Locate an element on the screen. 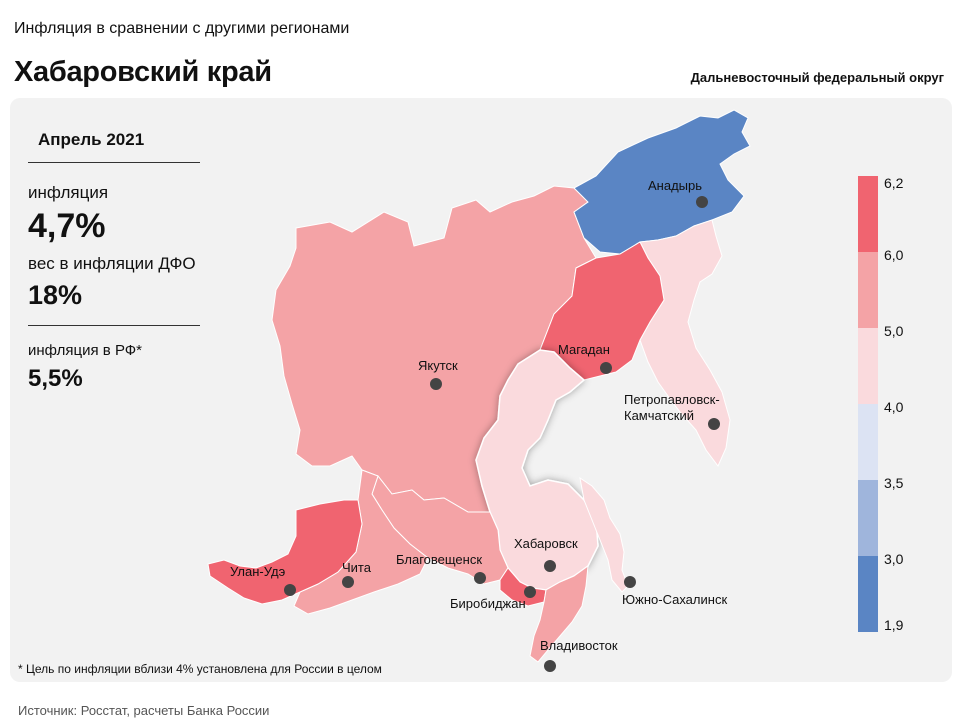 The width and height of the screenshot is (960, 720). city-label-magadan: Магадан is located at coordinates (584, 349).